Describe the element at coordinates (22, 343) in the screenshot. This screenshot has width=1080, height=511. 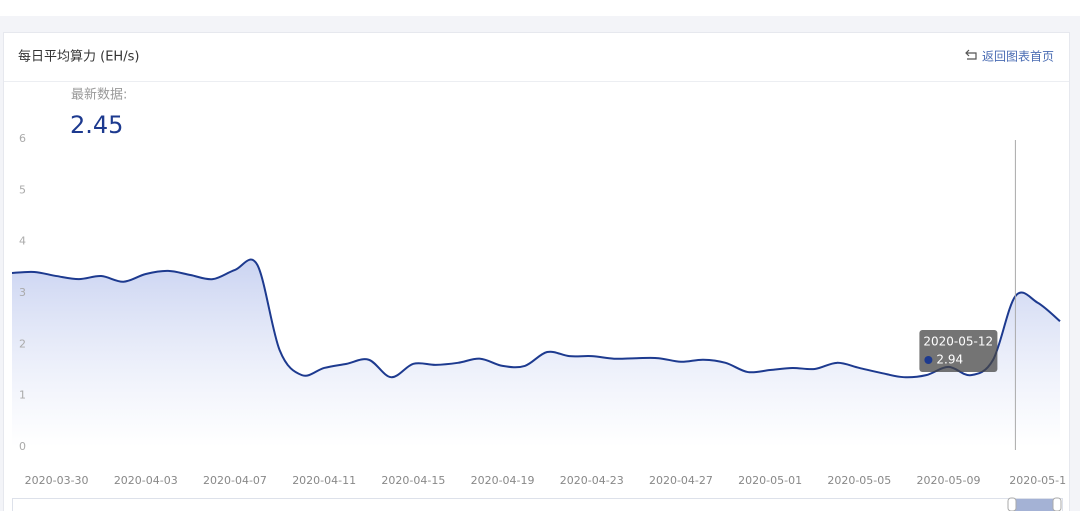
I see `y-tick-label: 2` at that location.